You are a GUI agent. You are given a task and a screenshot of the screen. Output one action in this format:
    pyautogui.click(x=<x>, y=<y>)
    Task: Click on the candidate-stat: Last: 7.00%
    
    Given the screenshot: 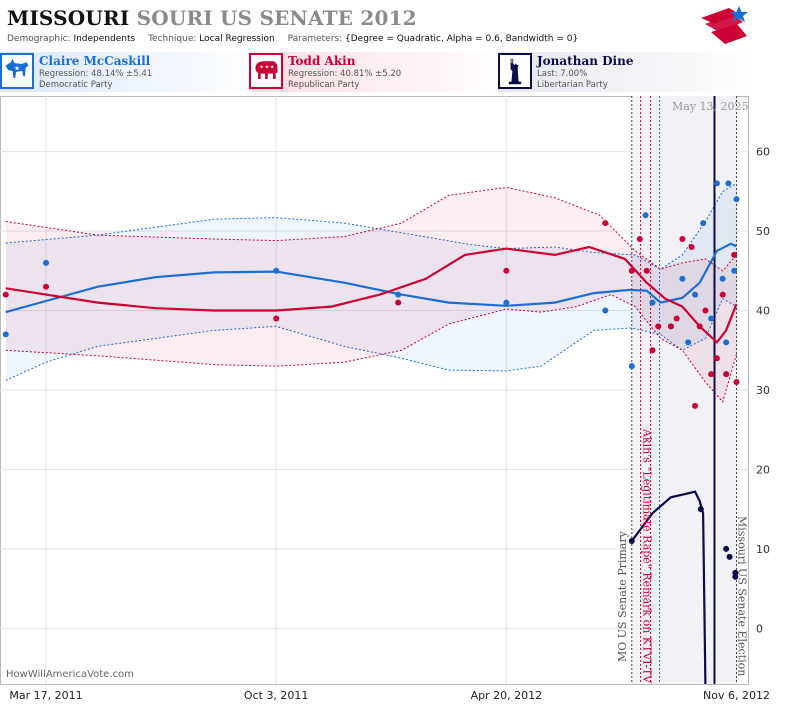 What is the action you would take?
    pyautogui.click(x=562, y=74)
    